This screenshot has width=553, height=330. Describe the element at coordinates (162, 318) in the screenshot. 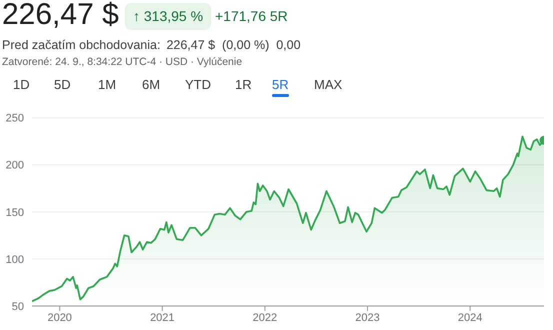

I see `x-tick-label: 2021` at that location.